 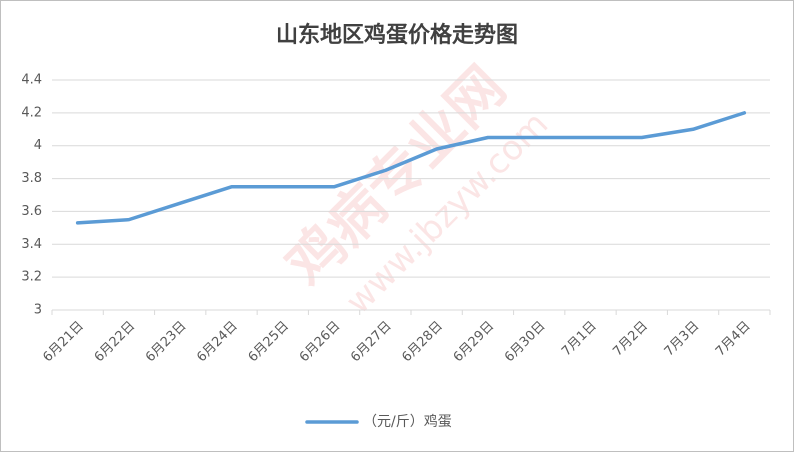 I want to click on y-tick-label: 3, so click(x=38, y=310).